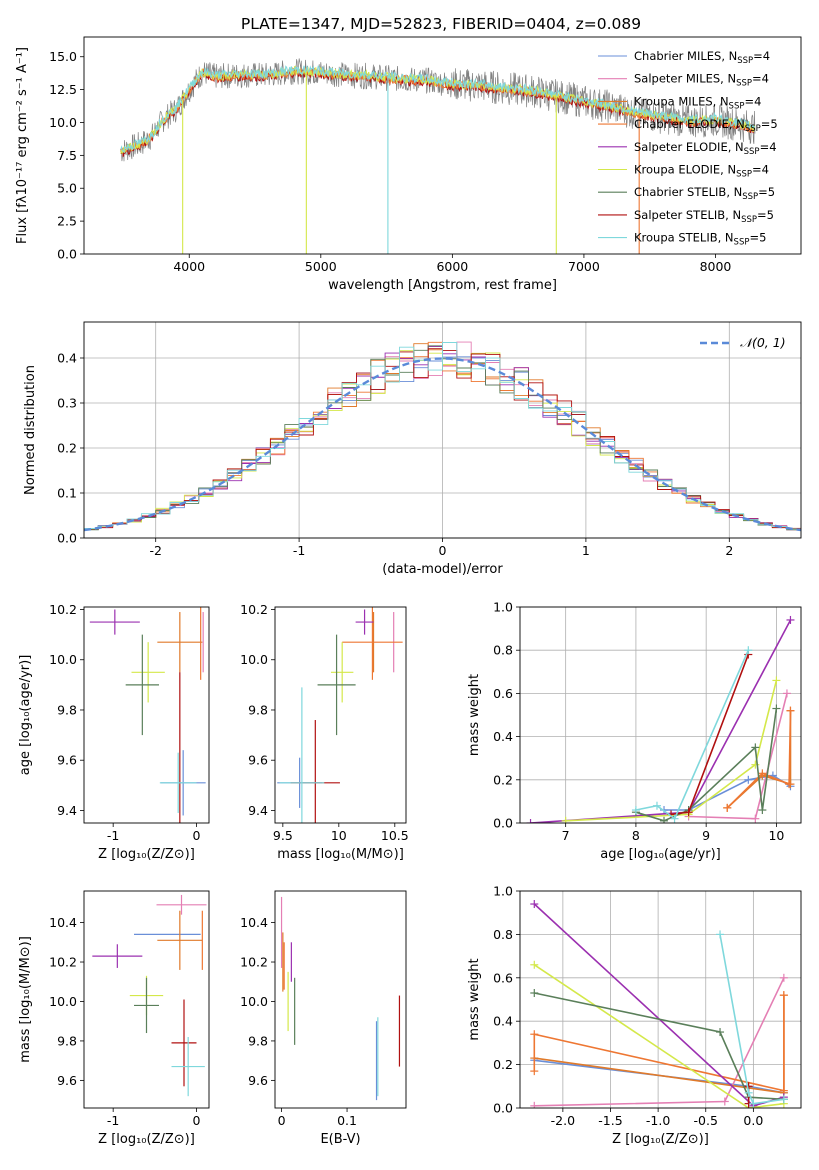 The image size is (819, 1170). I want to click on legend-entry: Chabrier ELODIE, NSSP=5, so click(706, 125).